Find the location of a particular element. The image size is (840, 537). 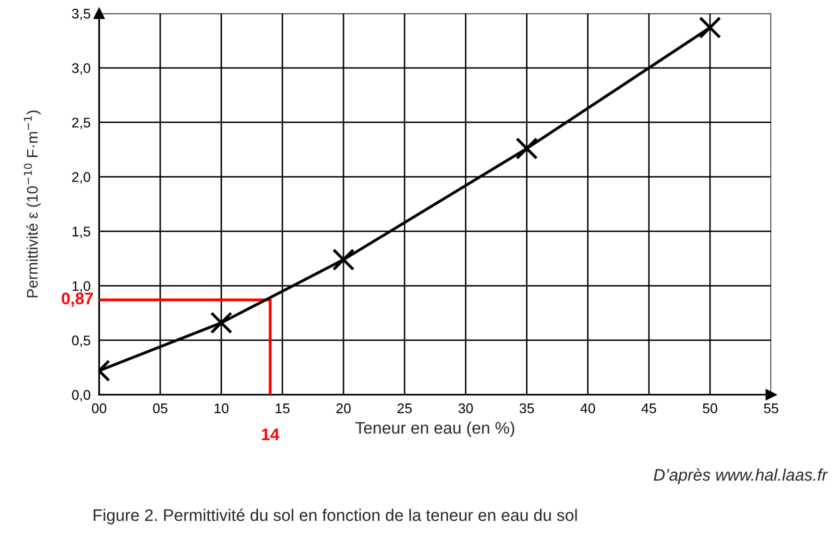

x-tick-label: 45 is located at coordinates (649, 409).